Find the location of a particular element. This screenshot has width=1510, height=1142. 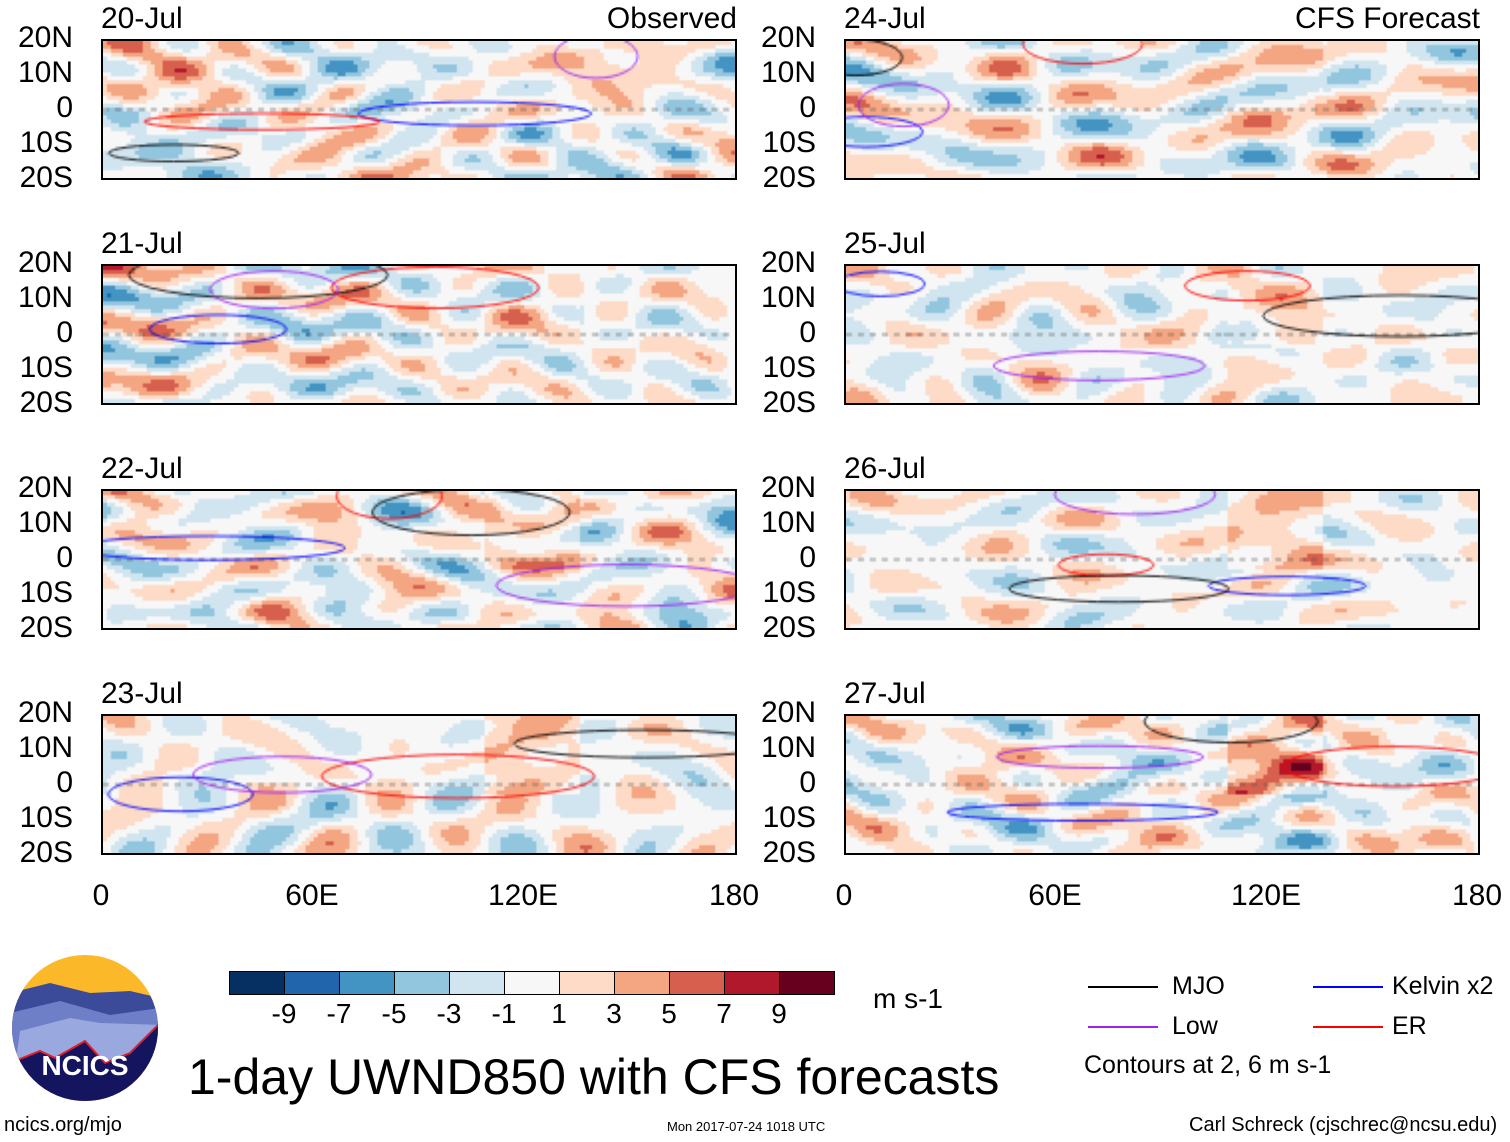

legend-line-kelvin is located at coordinates (1348, 987).